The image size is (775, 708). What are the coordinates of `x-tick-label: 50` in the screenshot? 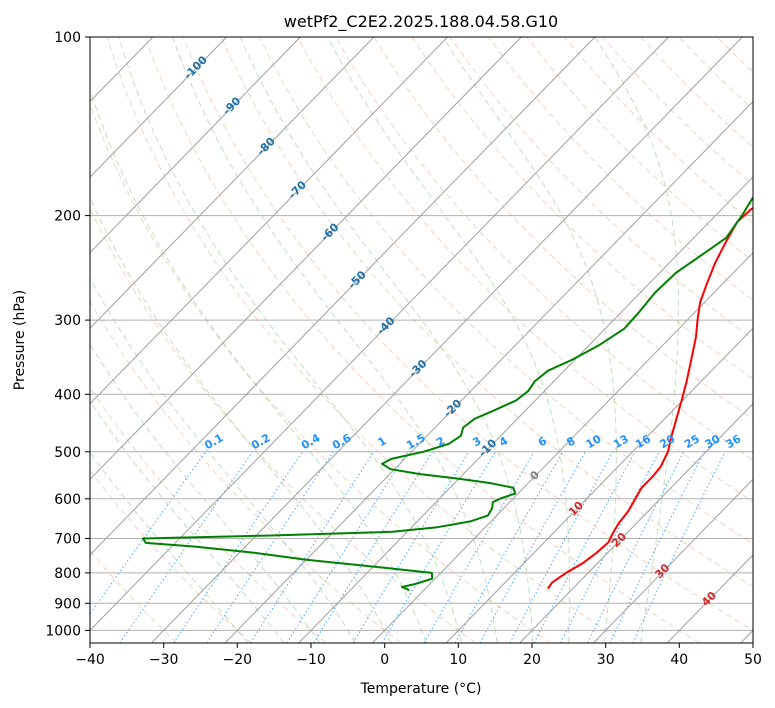 It's located at (753, 660).